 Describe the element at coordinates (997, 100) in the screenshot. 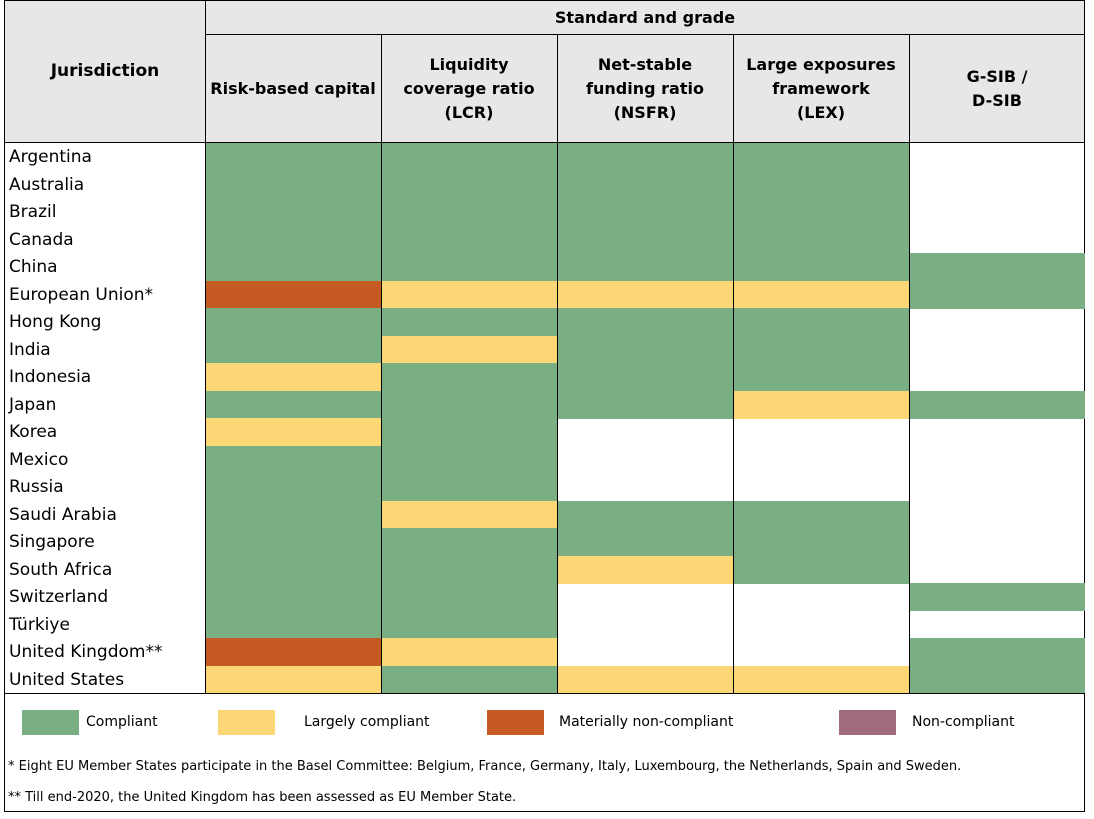

I see `column-header-line: D-SIB` at that location.